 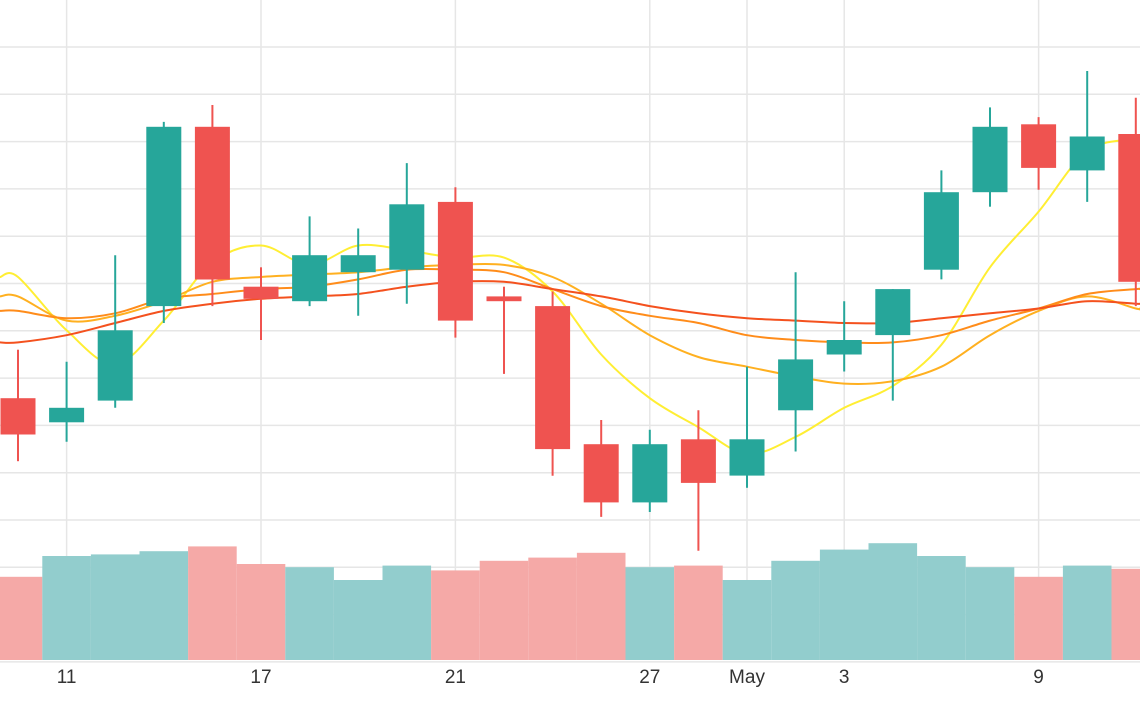 I want to click on x-tick-label: 17, so click(x=260, y=677).